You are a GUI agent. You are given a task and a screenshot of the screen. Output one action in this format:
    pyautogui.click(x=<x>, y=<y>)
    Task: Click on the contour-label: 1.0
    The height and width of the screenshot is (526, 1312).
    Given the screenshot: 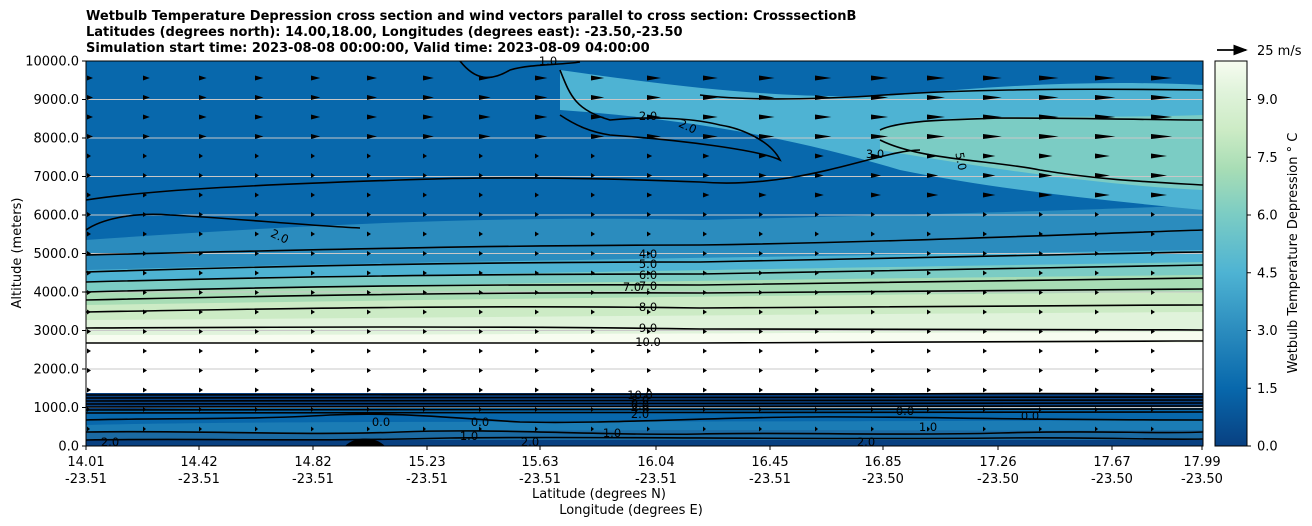 What is the action you would take?
    pyautogui.click(x=612, y=433)
    